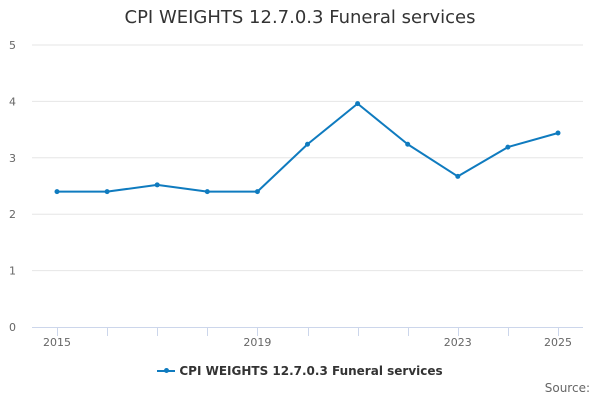 Image resolution: width=600 pixels, height=400 pixels. I want to click on legend: CPI WEIGHTS 12.7.0.3 Funeral services, so click(300, 371).